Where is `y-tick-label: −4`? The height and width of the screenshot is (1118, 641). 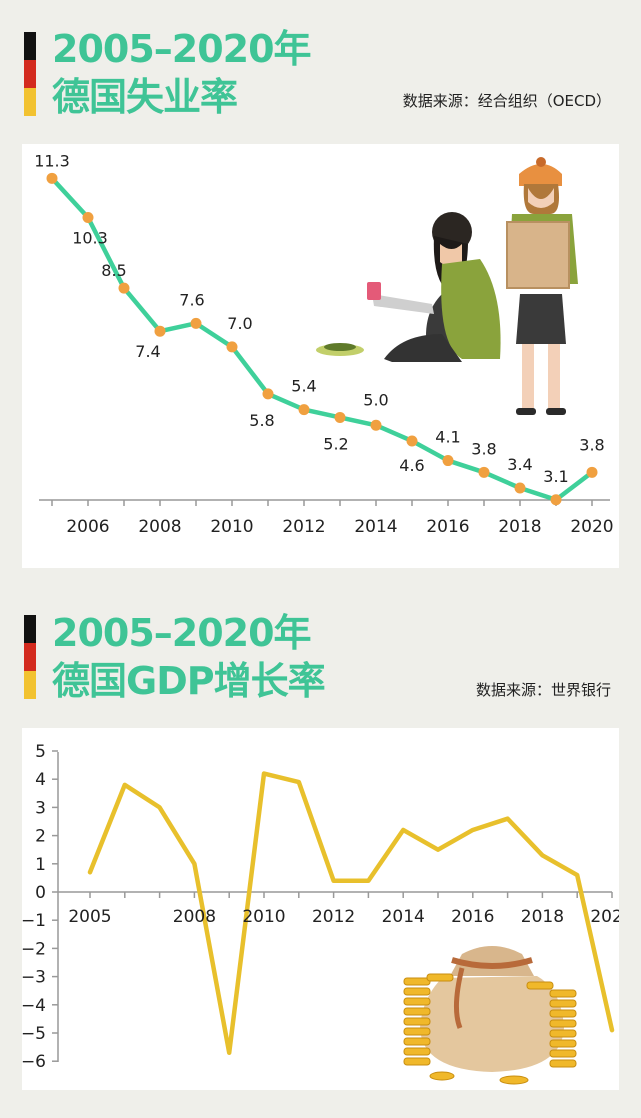
y-tick-label: −4 is located at coordinates (34, 1006).